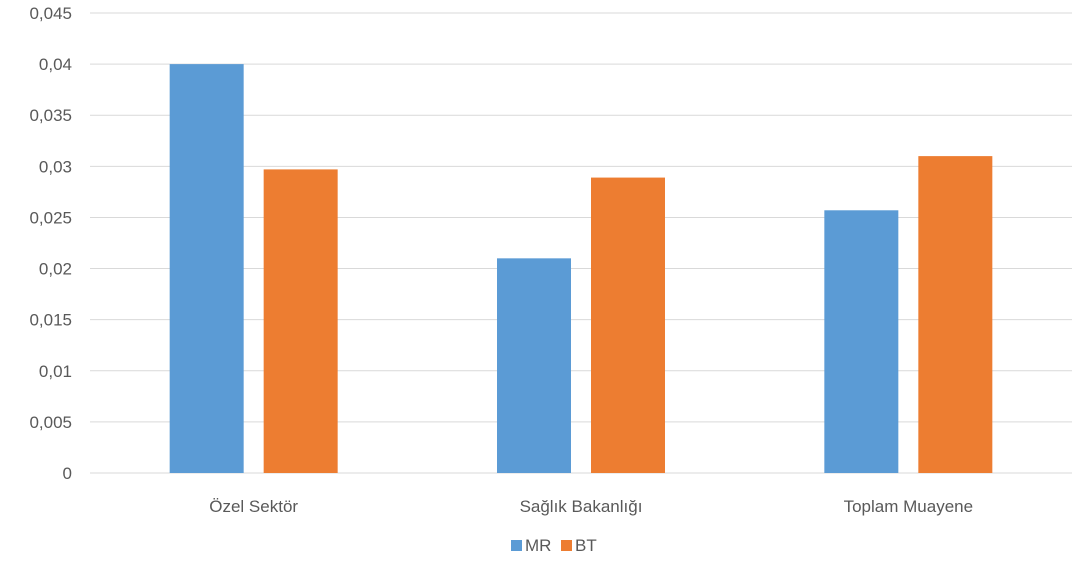 The width and height of the screenshot is (1081, 573). I want to click on y-tick-label: 0,015, so click(50, 320).